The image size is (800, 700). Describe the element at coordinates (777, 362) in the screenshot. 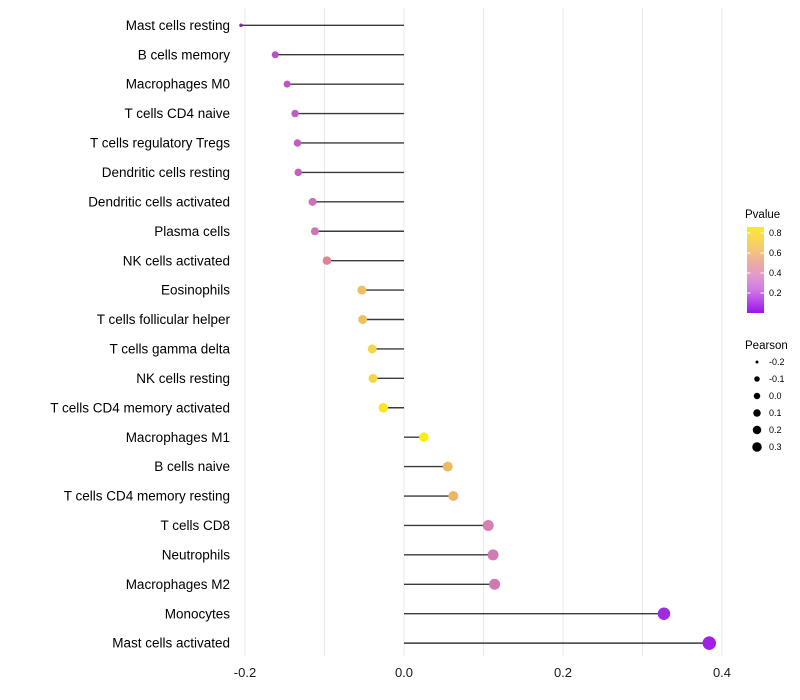

I see `pearson-legend-label: -0.2` at that location.